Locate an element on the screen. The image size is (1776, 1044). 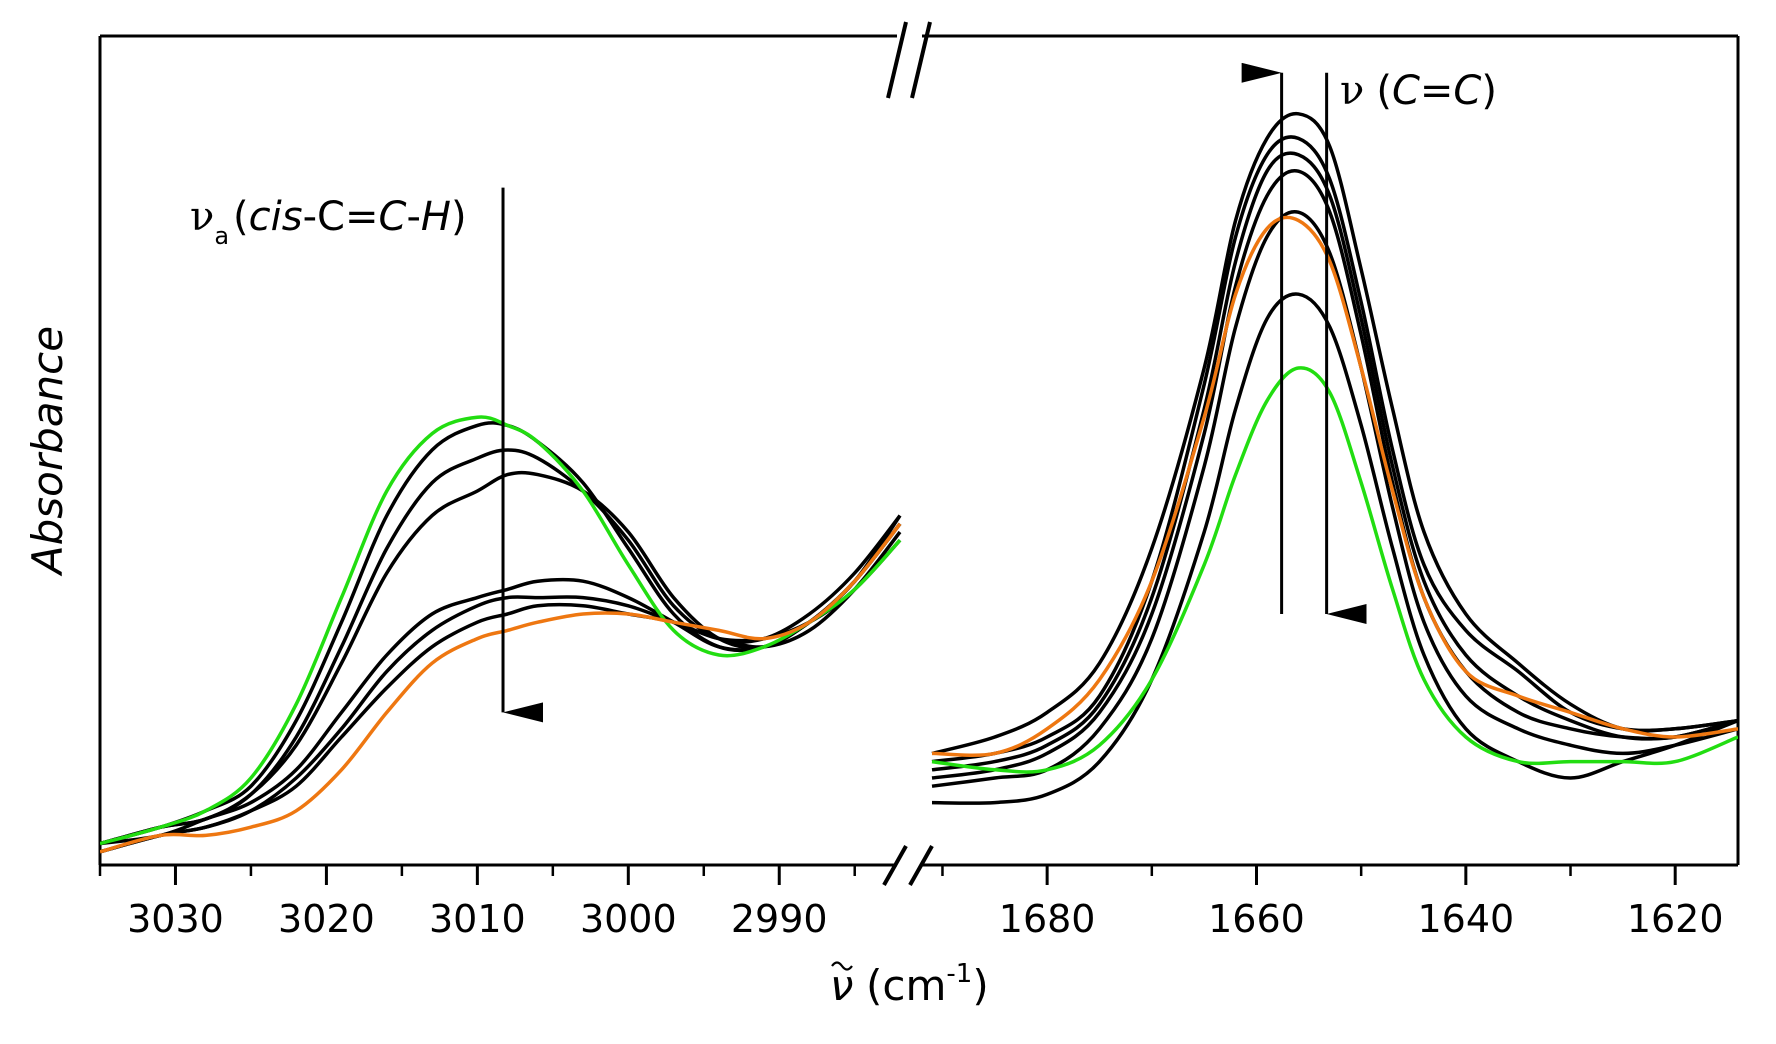
annot-left-c2: C is located at coordinates (393, 217).